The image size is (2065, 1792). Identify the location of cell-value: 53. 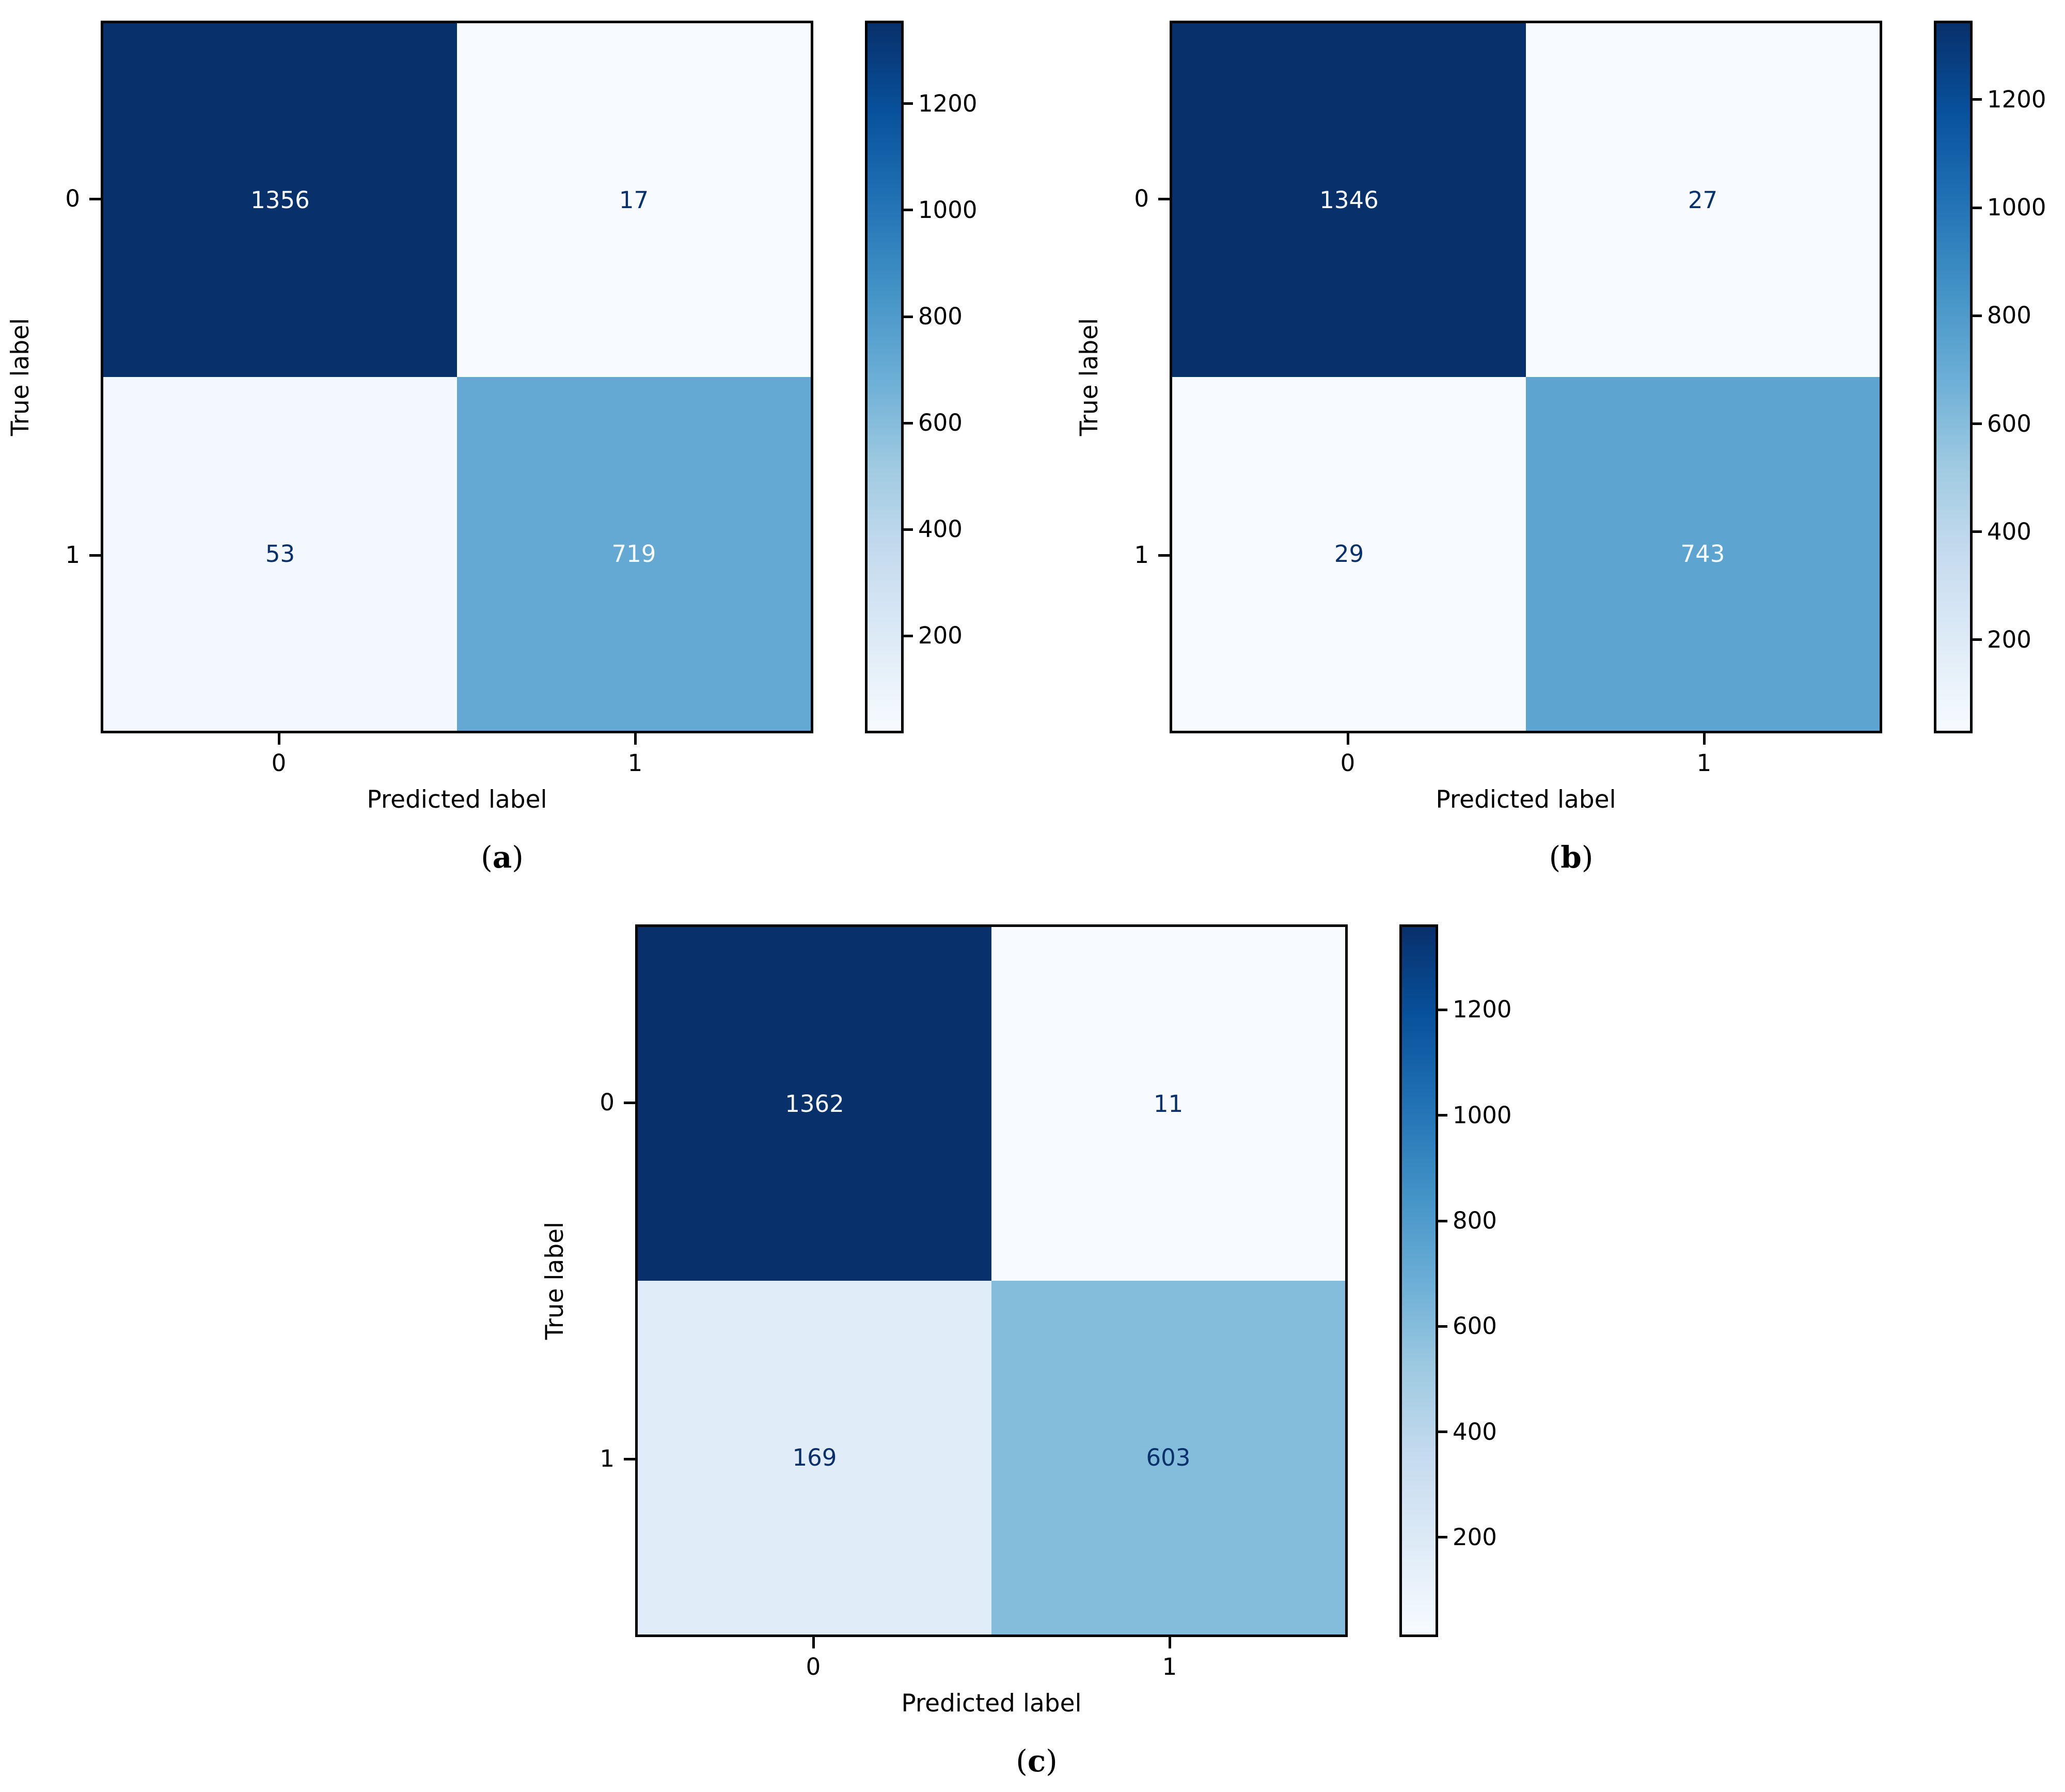
(280, 554).